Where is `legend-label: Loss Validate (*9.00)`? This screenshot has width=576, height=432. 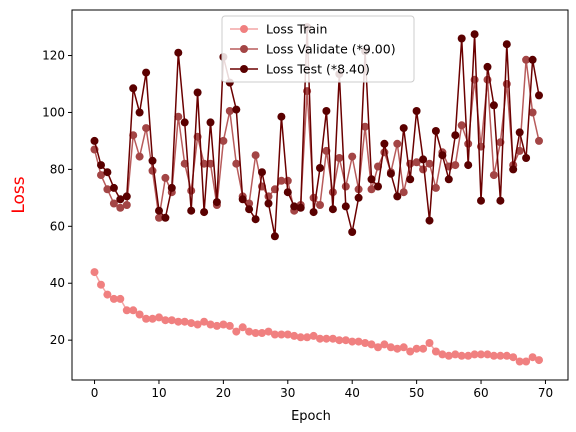
legend-label: Loss Validate (*9.00) is located at coordinates (331, 49).